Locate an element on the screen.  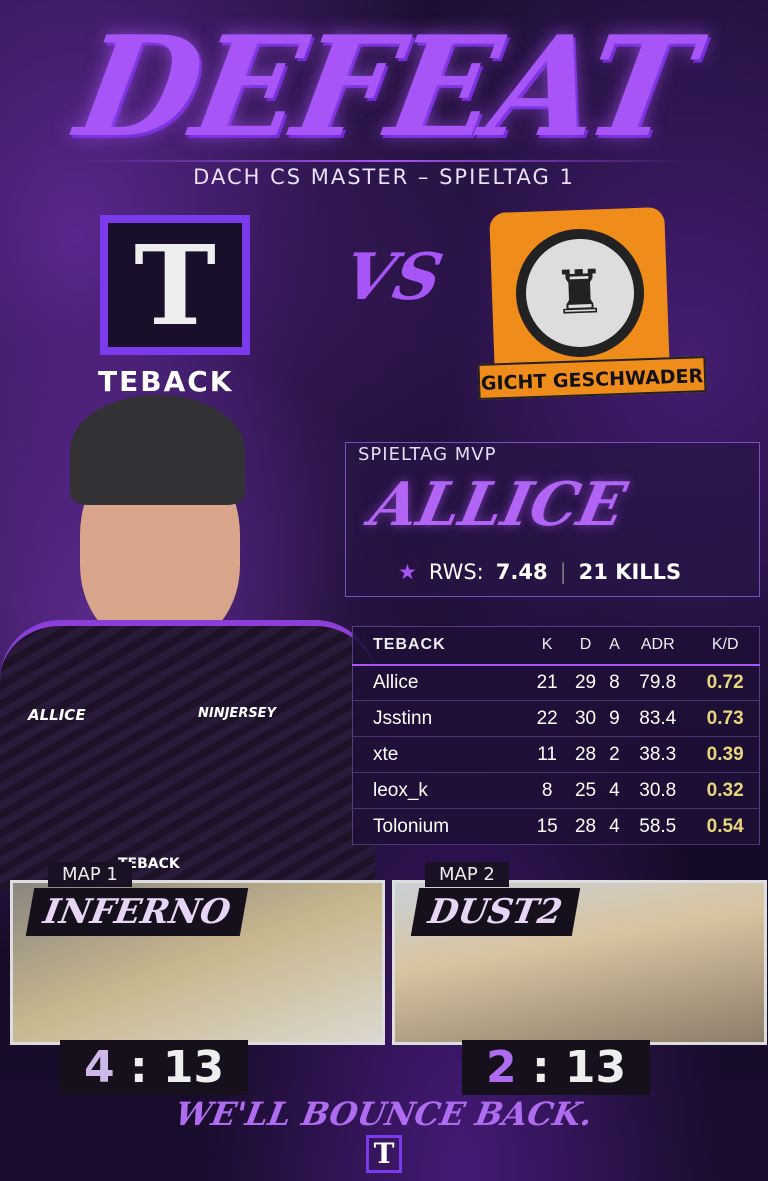
table-row: Allice 21 29 8 79.8 0.72 is located at coordinates (556, 682).